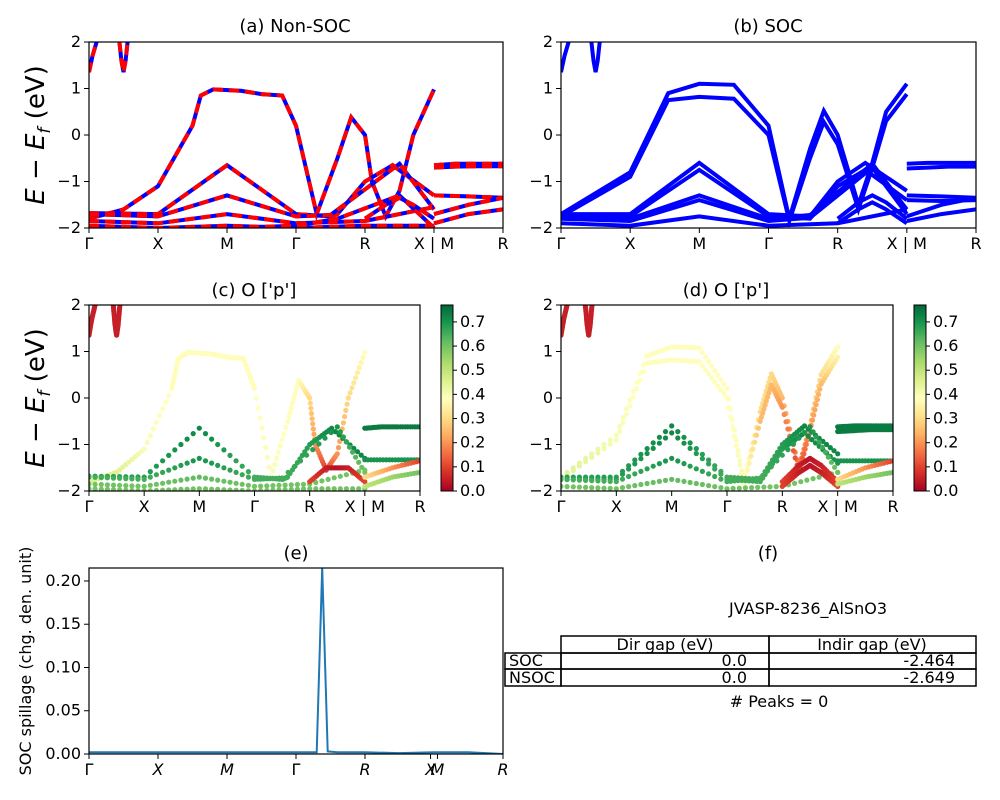 The height and width of the screenshot is (800, 1000). I want to click on colorbar-tick-label: 0.6, so click(945, 345).